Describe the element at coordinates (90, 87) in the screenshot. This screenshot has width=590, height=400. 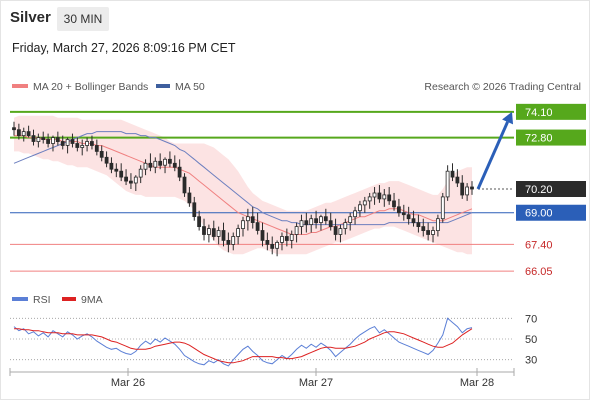
I see `ma20-legend-label: MA 20 + Bollinger Bands` at that location.